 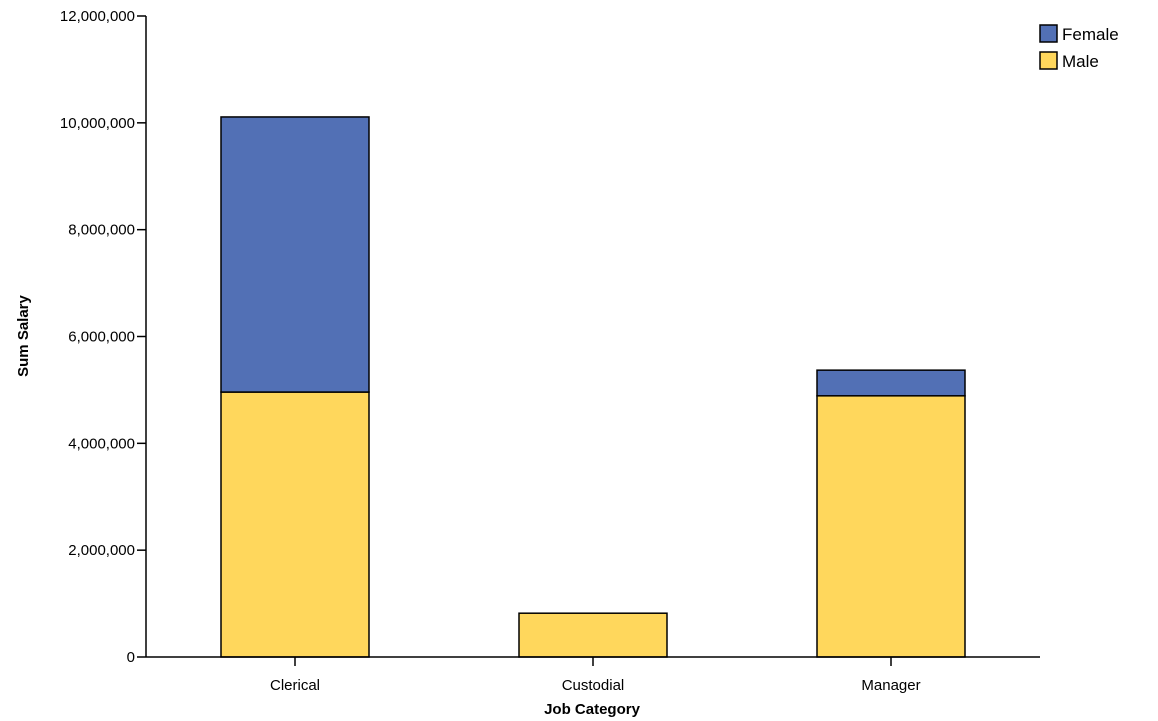 I want to click on y-tick-label: 8,000,000, so click(x=101, y=230).